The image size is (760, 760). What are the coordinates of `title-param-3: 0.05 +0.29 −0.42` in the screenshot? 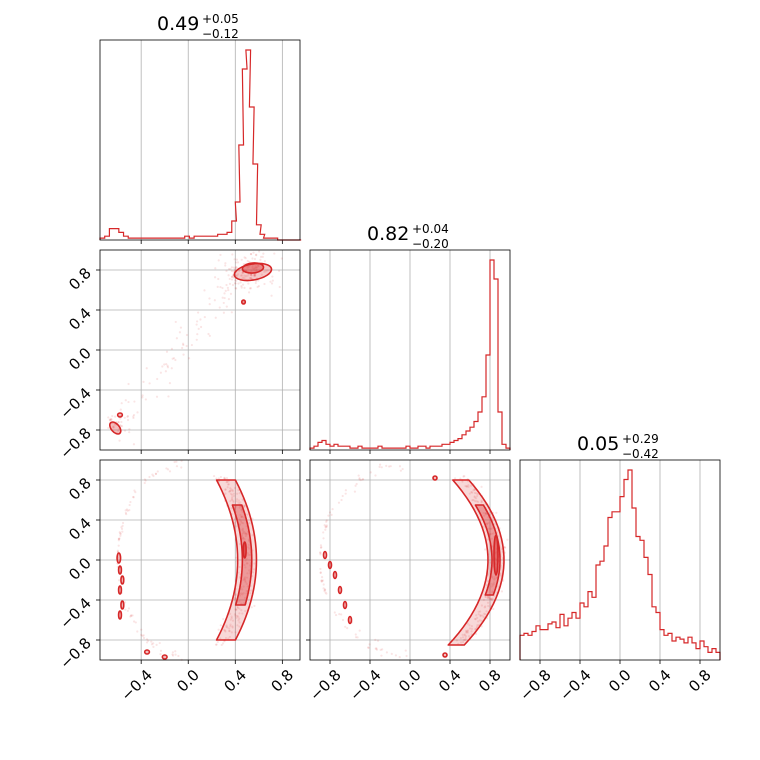 It's located at (618, 446).